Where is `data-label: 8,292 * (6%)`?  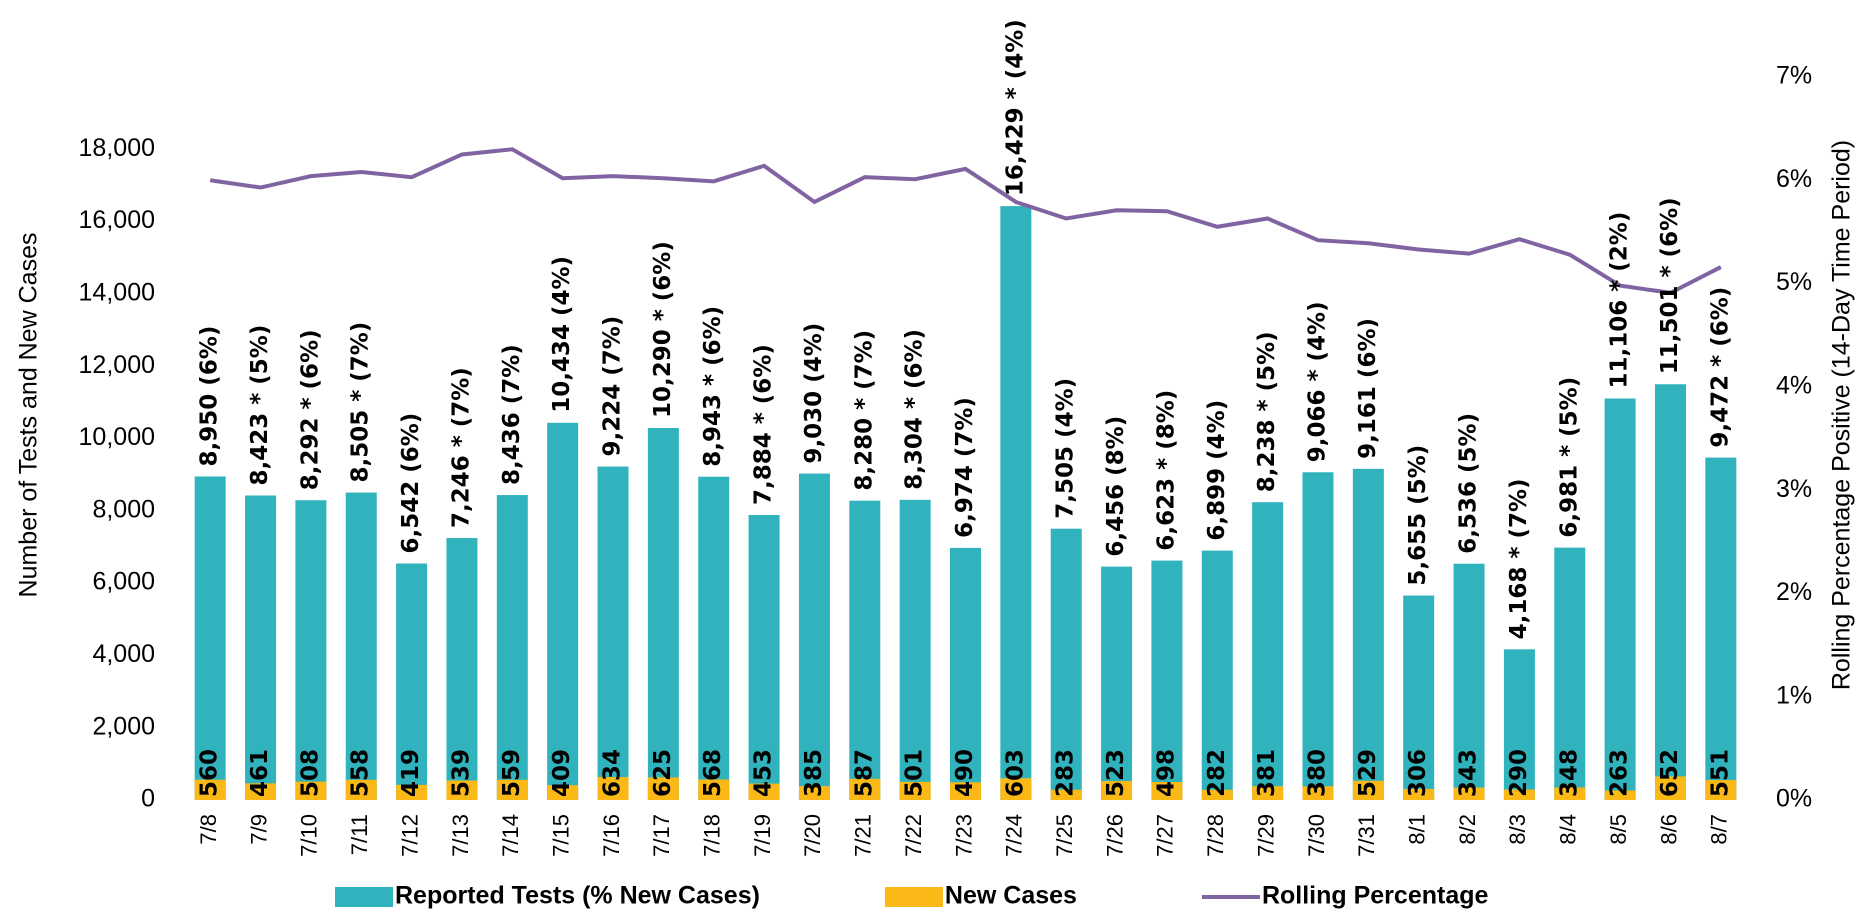 data-label: 8,292 * (6%) is located at coordinates (310, 409).